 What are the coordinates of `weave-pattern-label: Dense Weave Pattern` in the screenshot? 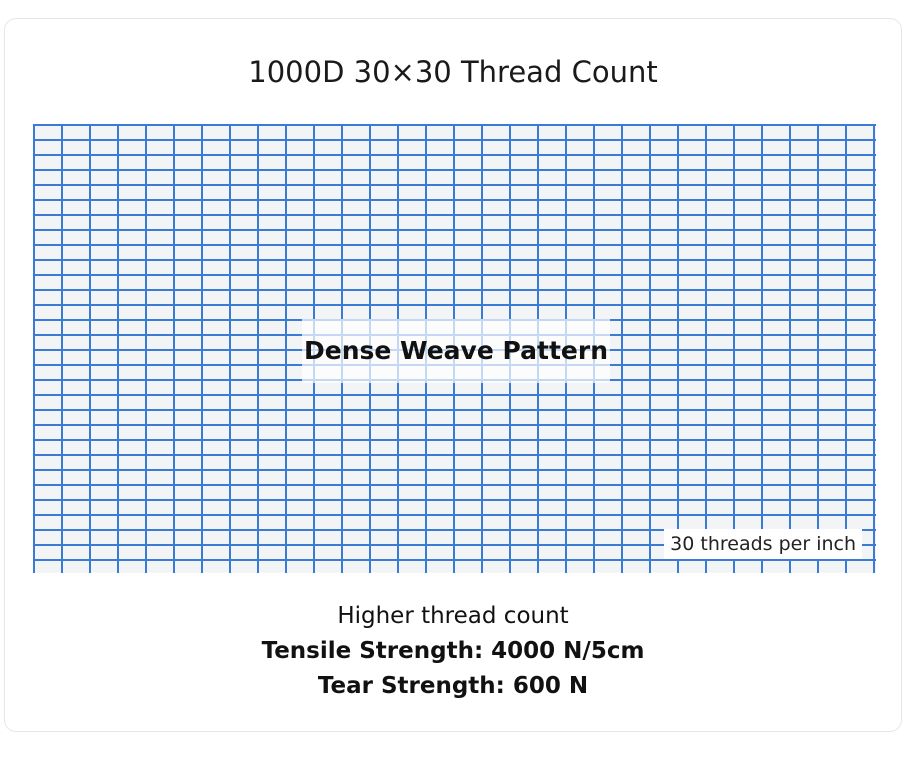 It's located at (456, 351).